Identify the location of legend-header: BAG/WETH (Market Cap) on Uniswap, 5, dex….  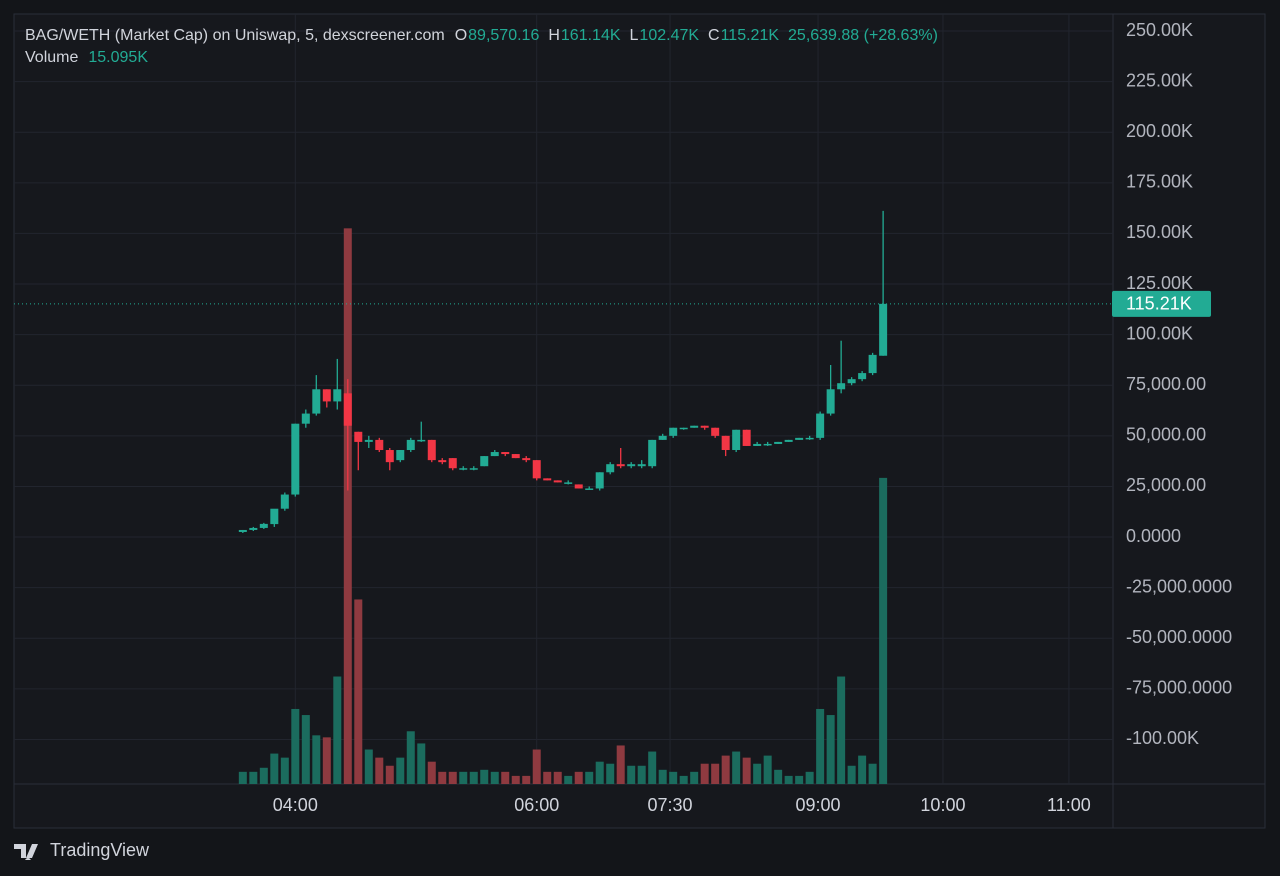
(486, 47).